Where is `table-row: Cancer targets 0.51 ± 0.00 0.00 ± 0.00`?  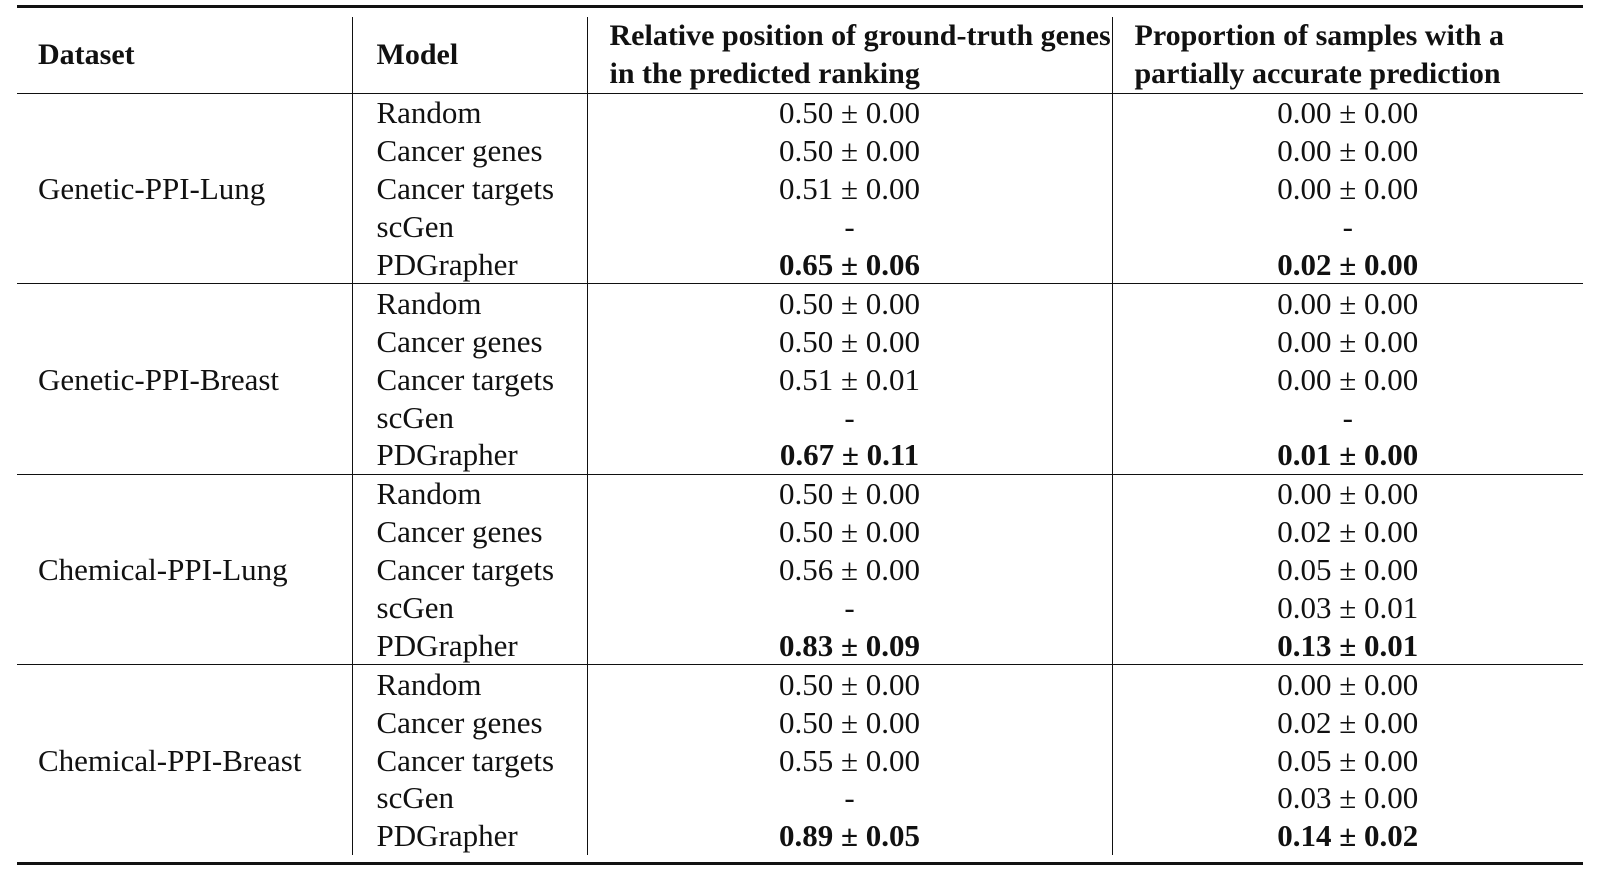
table-row: Cancer targets 0.51 ± 0.00 0.00 ± 0.00 is located at coordinates (800, 188).